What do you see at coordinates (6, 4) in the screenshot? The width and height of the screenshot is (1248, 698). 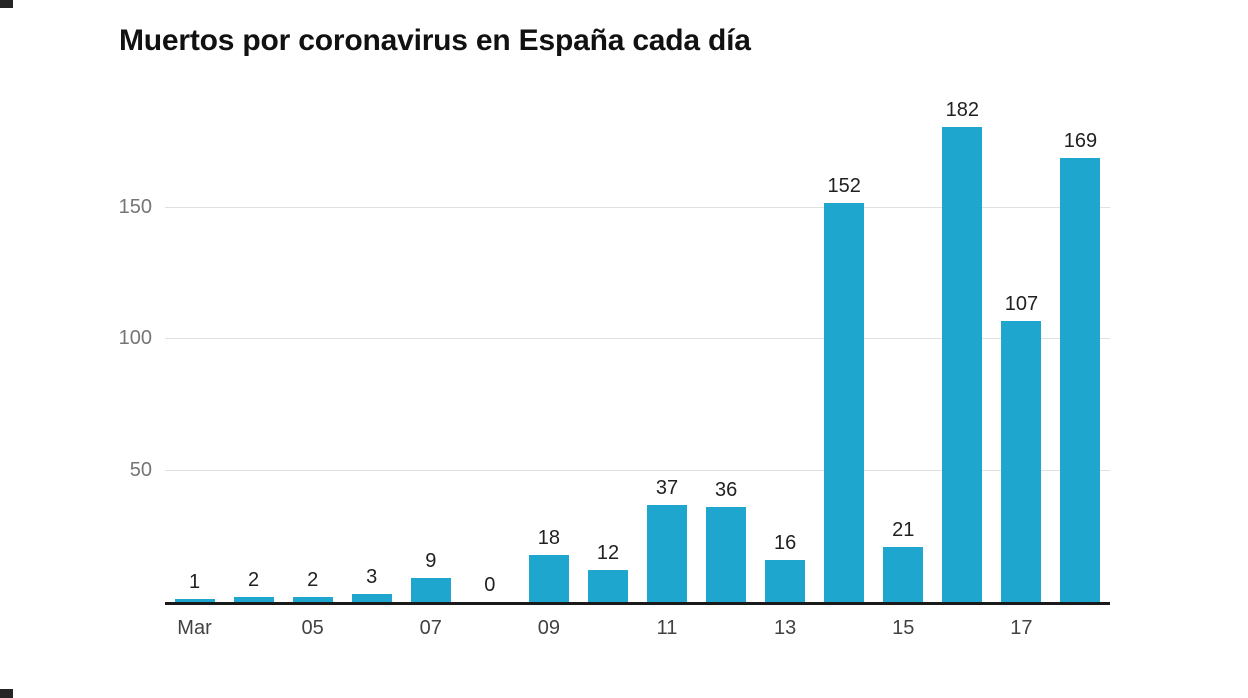 I see `screen-edge-artifact-top` at bounding box center [6, 4].